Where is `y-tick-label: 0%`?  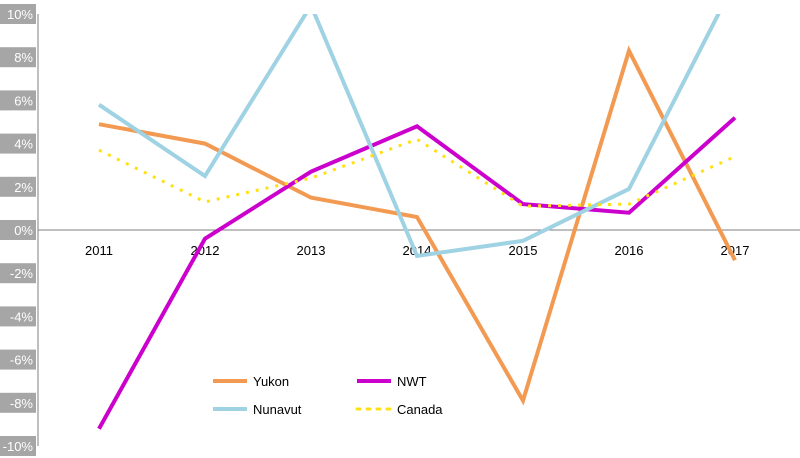
y-tick-label: 0% is located at coordinates (23, 230).